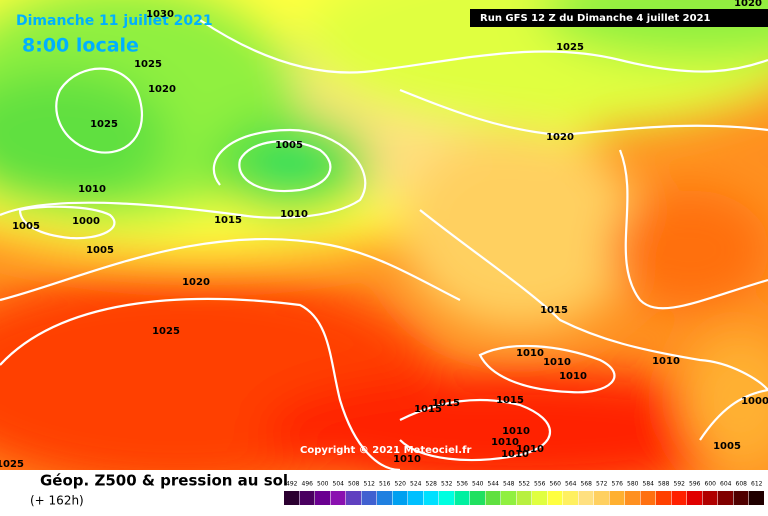 The image size is (768, 516). I want to click on legend-label: 580, so click(633, 484).